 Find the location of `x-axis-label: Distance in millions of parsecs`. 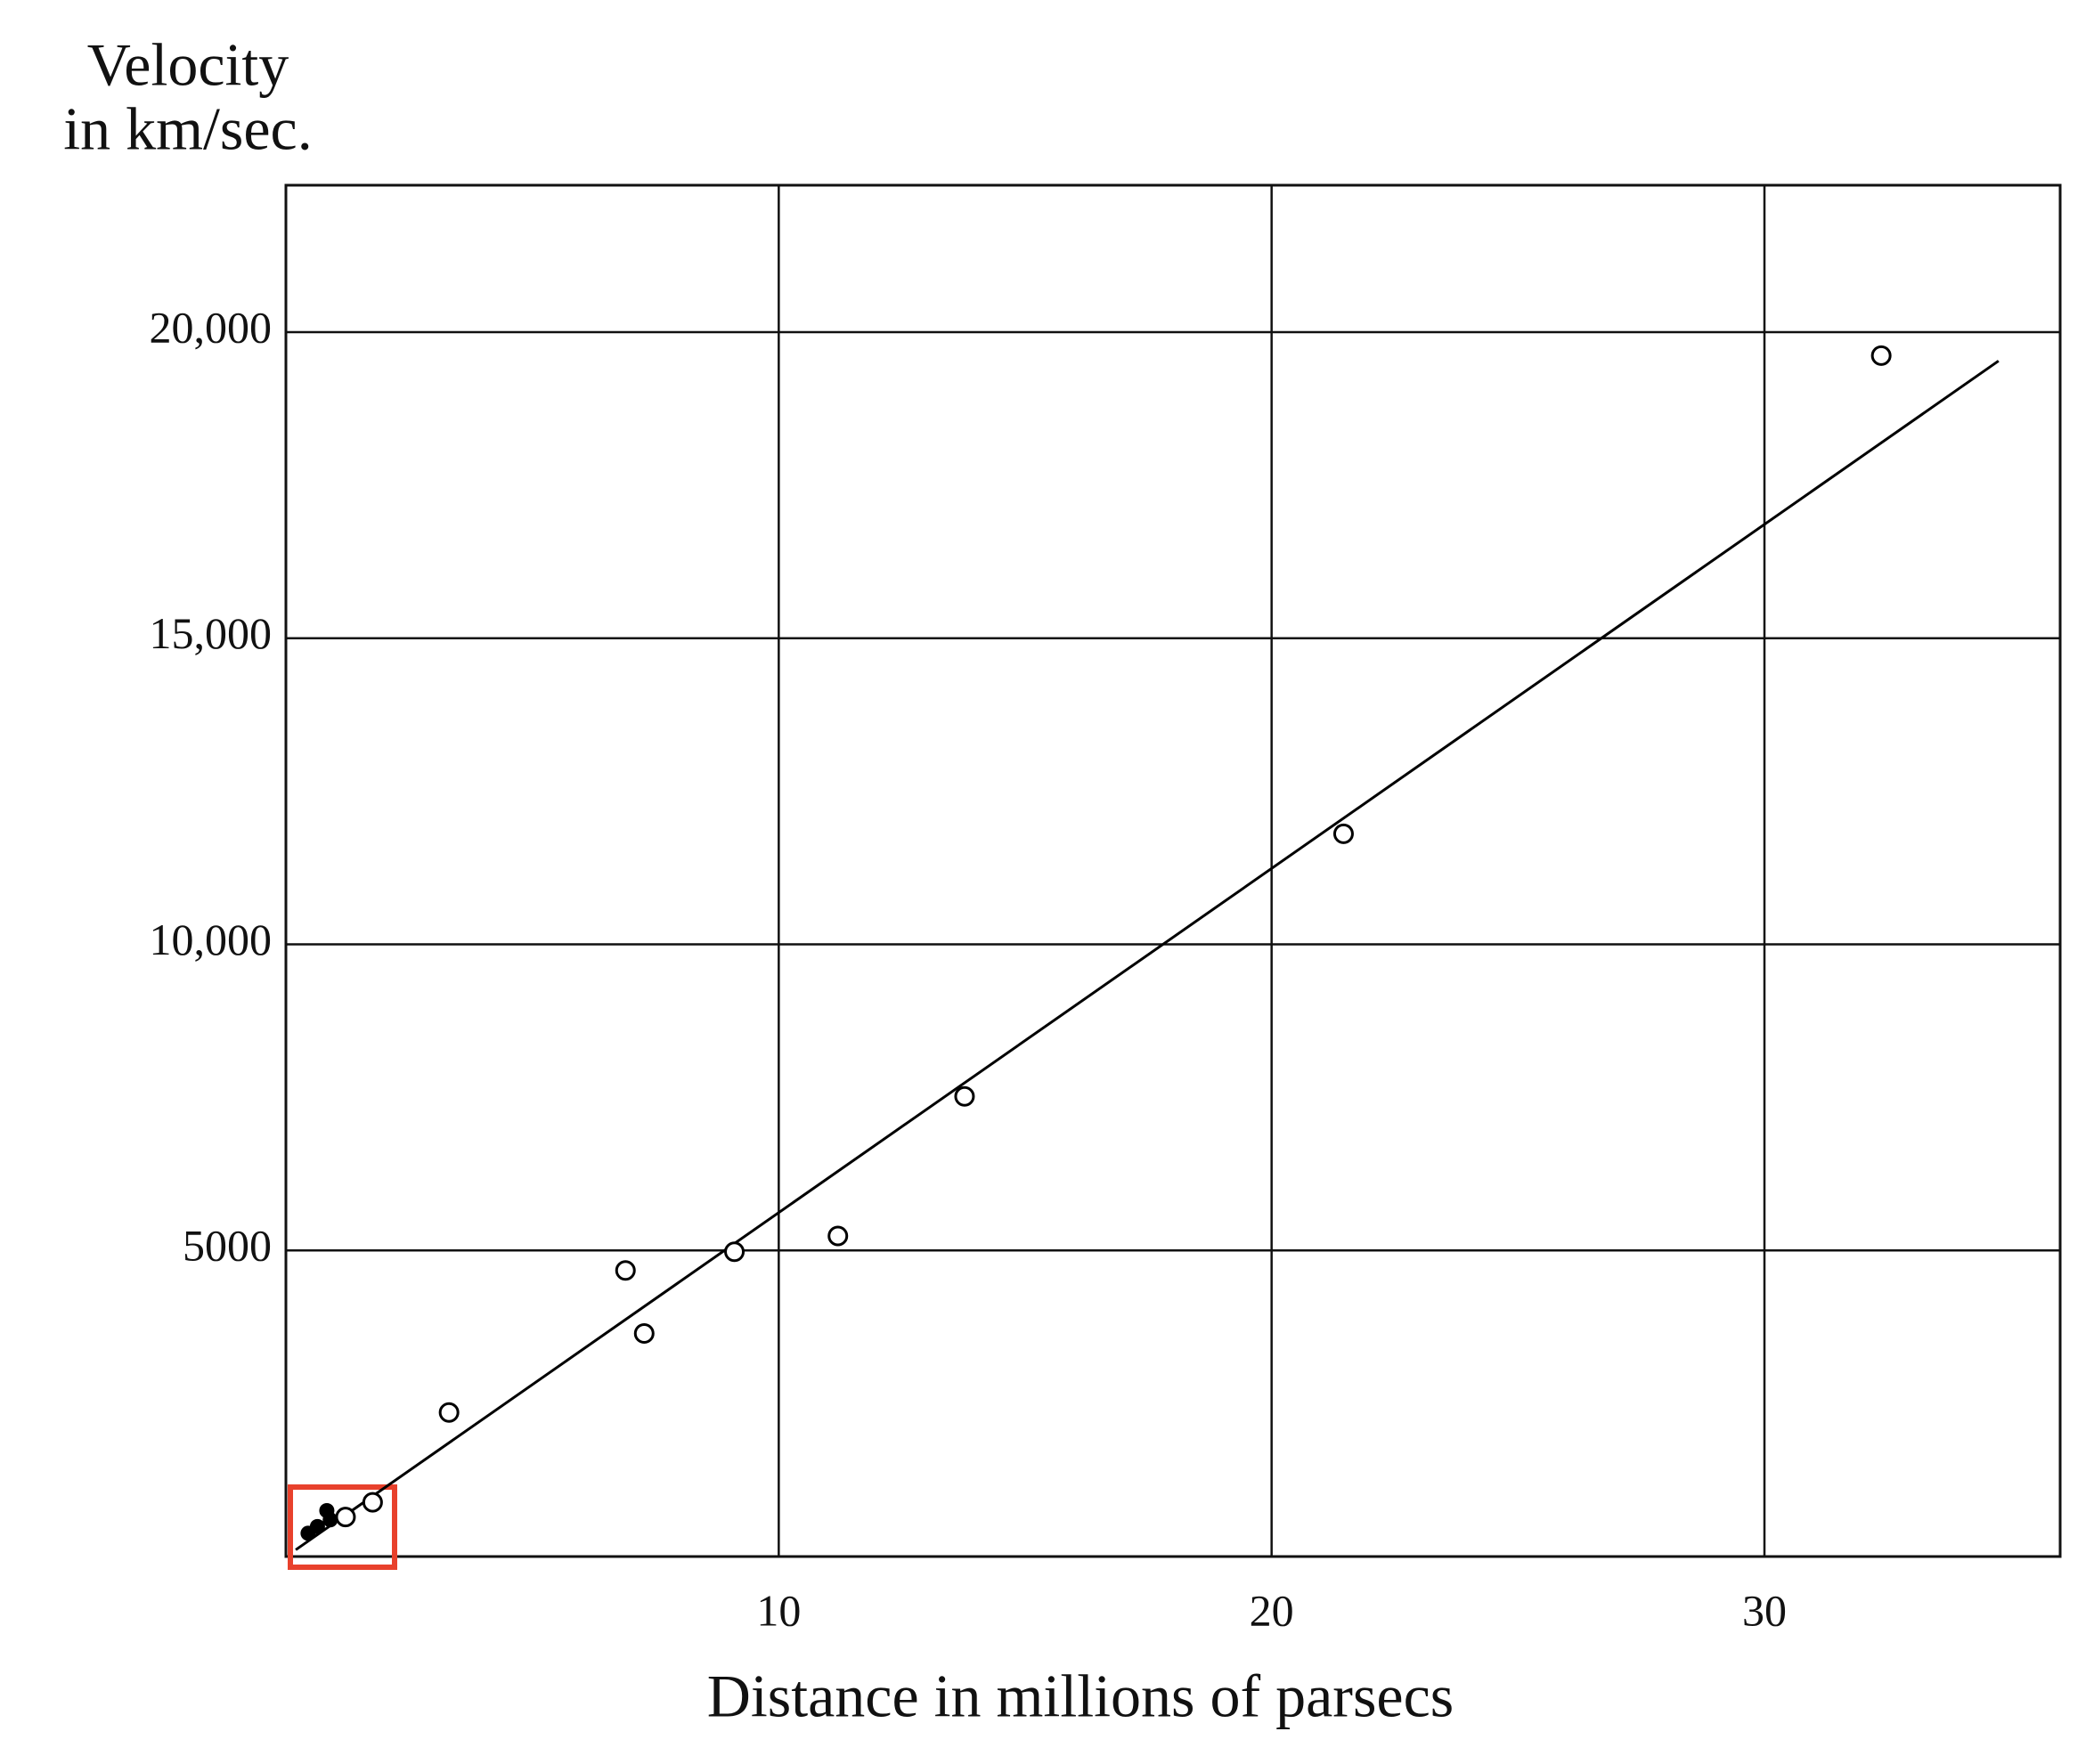

x-axis-label: Distance in millions of parsecs is located at coordinates (1080, 1696).